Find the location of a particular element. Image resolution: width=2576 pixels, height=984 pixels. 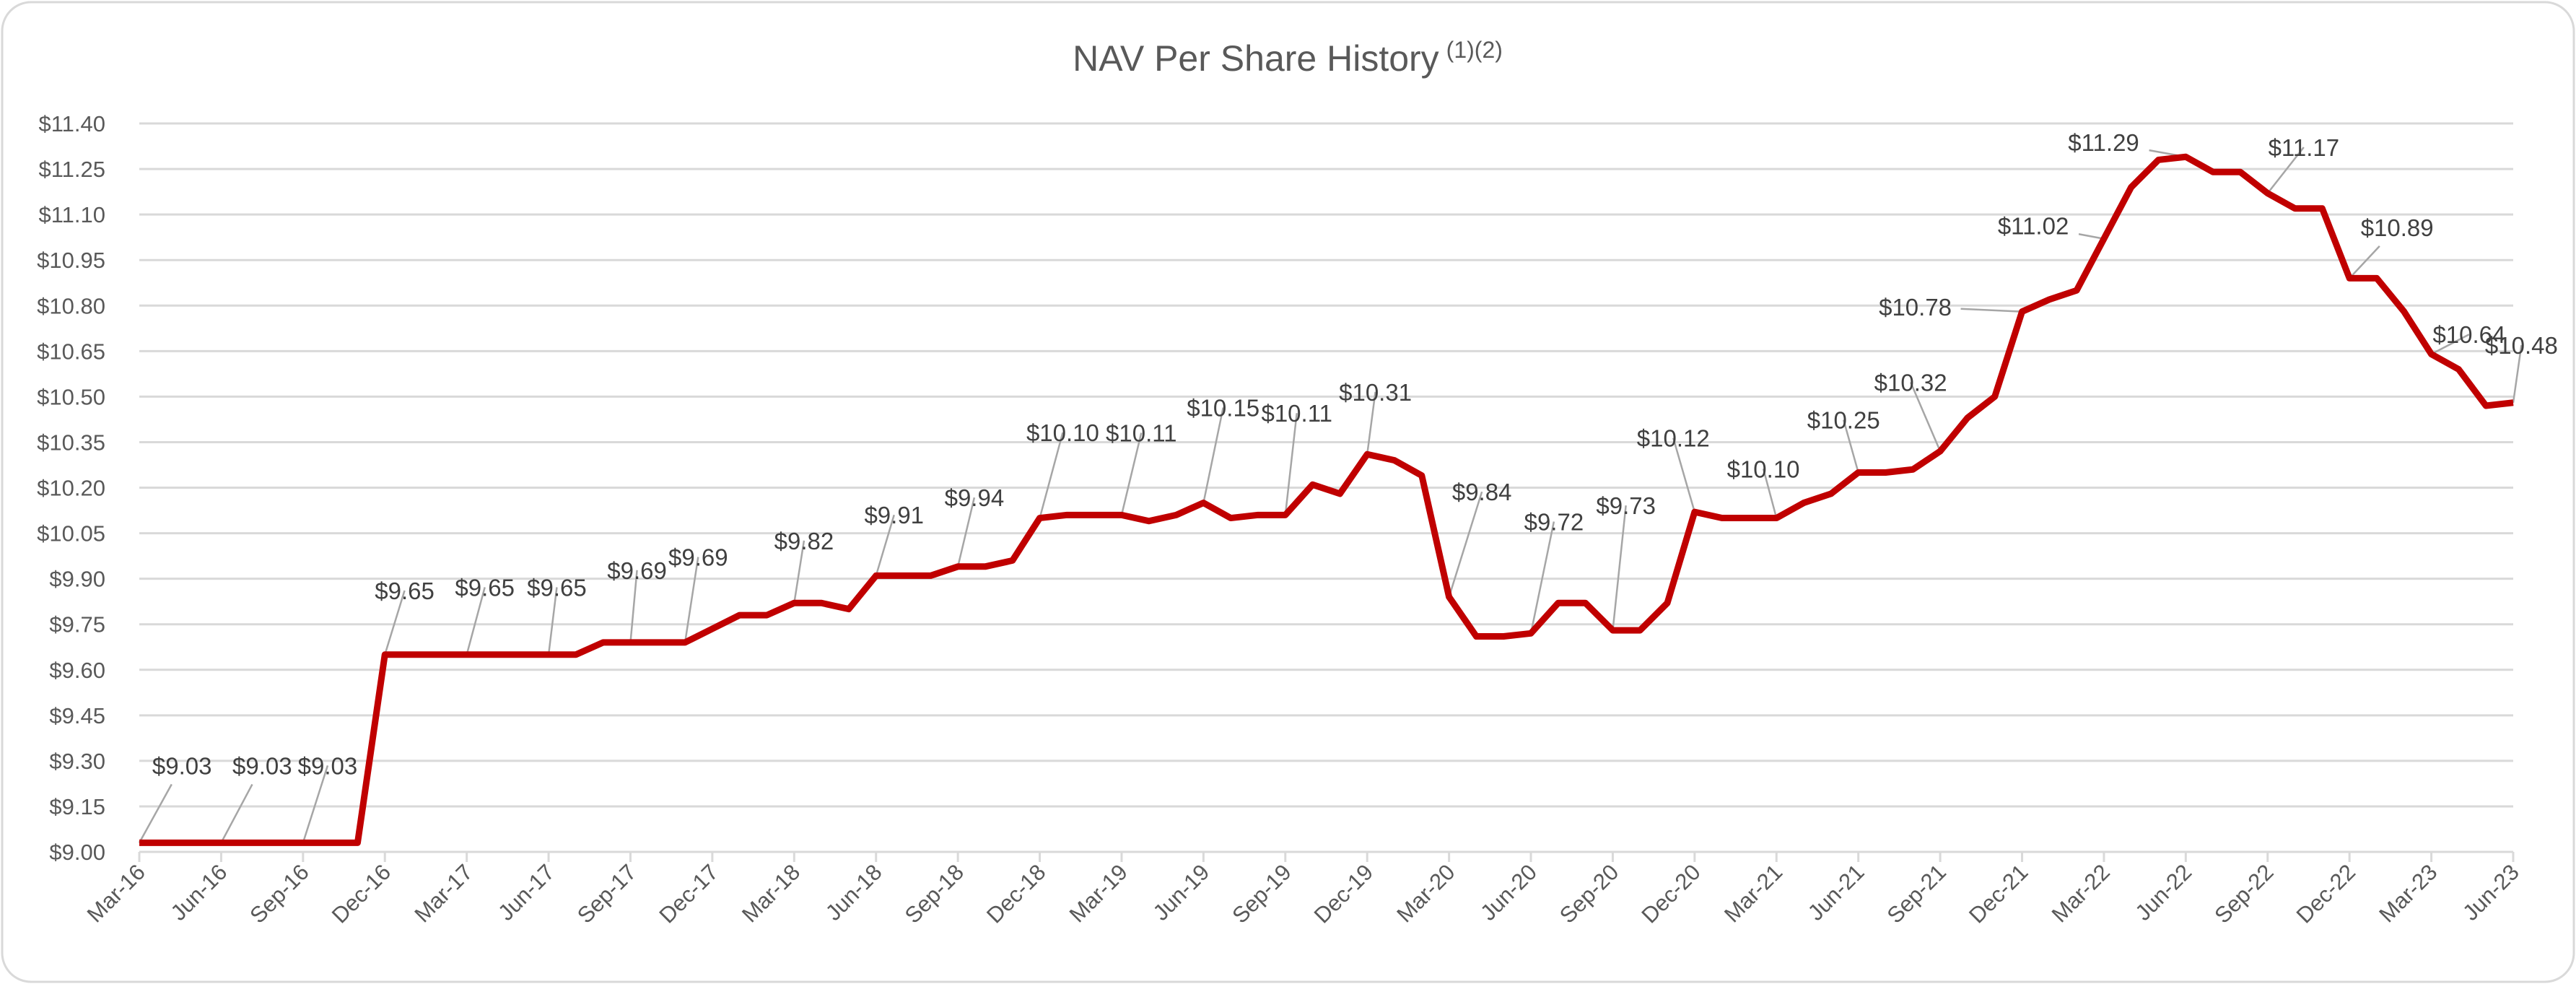

data-label: $10.32 is located at coordinates (1910, 382).